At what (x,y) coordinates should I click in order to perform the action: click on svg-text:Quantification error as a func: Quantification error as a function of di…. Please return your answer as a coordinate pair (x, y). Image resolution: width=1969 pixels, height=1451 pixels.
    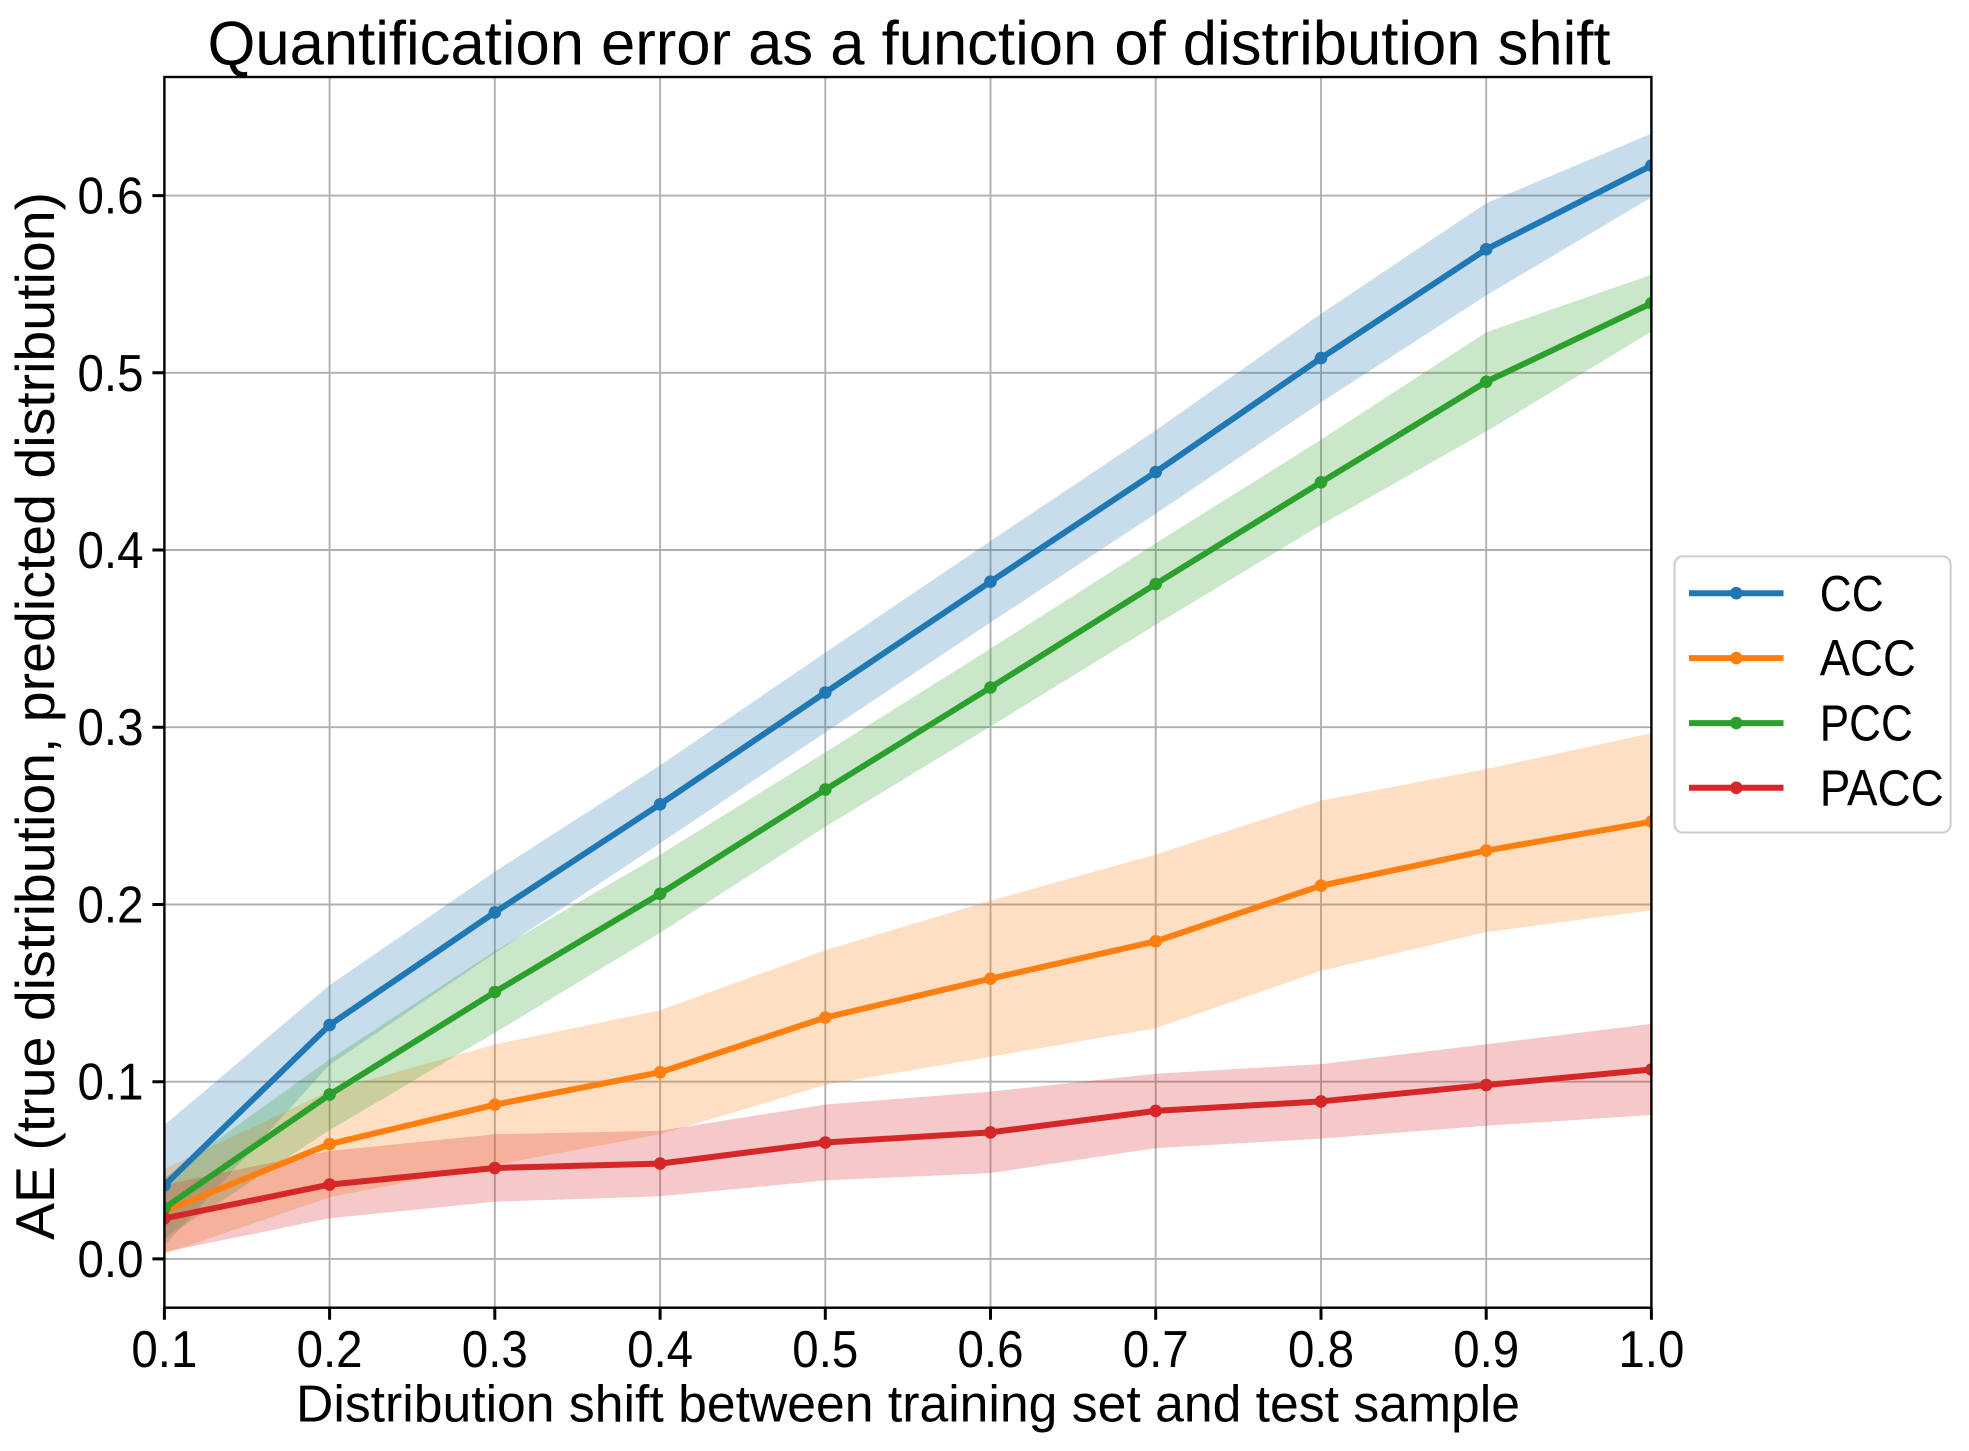
    Looking at the image, I should click on (909, 43).